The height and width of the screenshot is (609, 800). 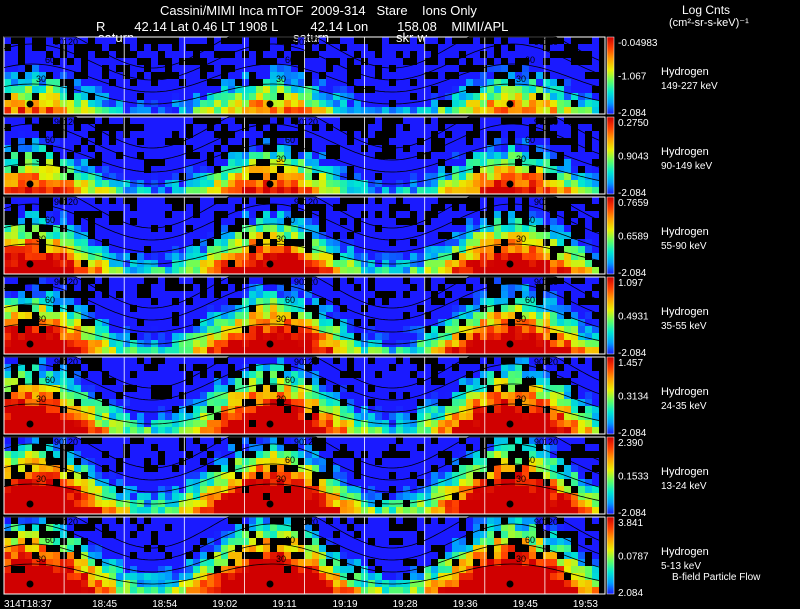 What do you see at coordinates (28, 604) in the screenshot?
I see `time-tick-label: 314T18:37` at bounding box center [28, 604].